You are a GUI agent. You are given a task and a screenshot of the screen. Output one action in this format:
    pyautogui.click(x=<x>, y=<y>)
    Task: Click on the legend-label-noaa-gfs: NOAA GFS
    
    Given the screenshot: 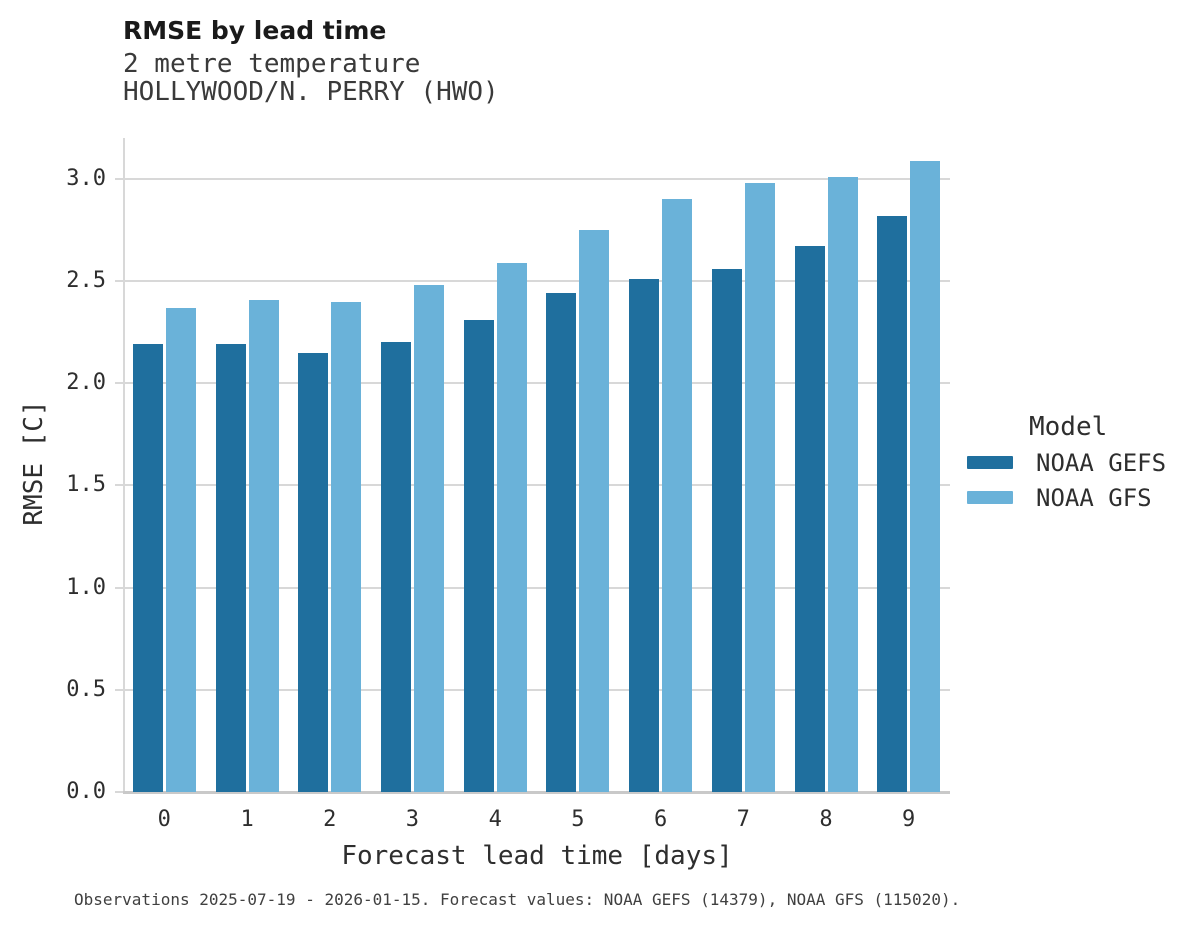 What is the action you would take?
    pyautogui.click(x=1094, y=497)
    